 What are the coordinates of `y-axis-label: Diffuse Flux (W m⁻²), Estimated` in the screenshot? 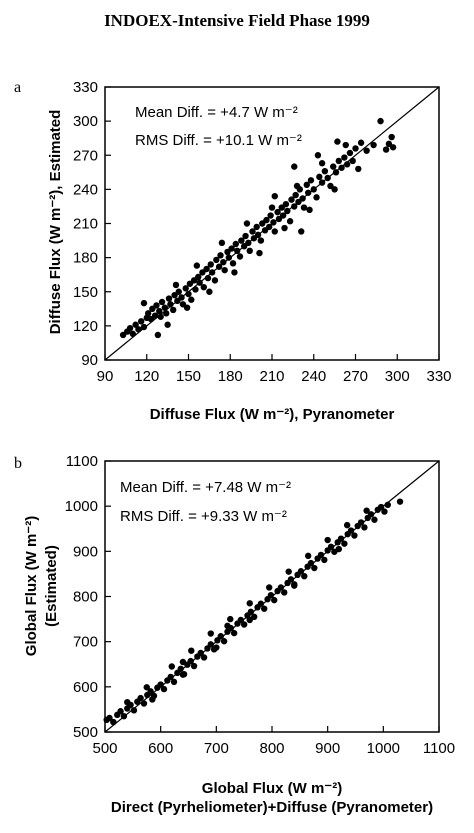 It's located at (55, 222).